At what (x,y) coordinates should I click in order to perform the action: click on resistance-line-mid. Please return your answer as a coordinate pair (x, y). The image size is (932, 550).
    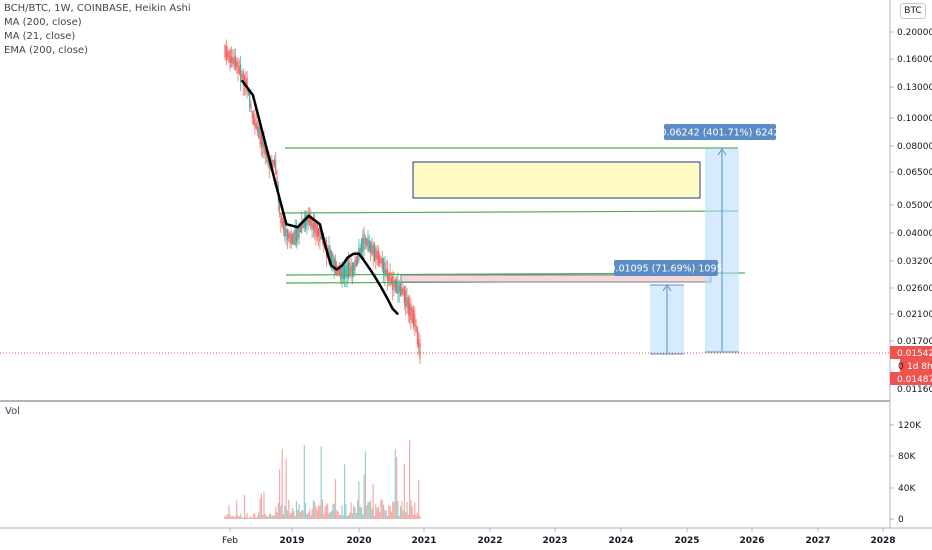
    Looking at the image, I should click on (508, 212).